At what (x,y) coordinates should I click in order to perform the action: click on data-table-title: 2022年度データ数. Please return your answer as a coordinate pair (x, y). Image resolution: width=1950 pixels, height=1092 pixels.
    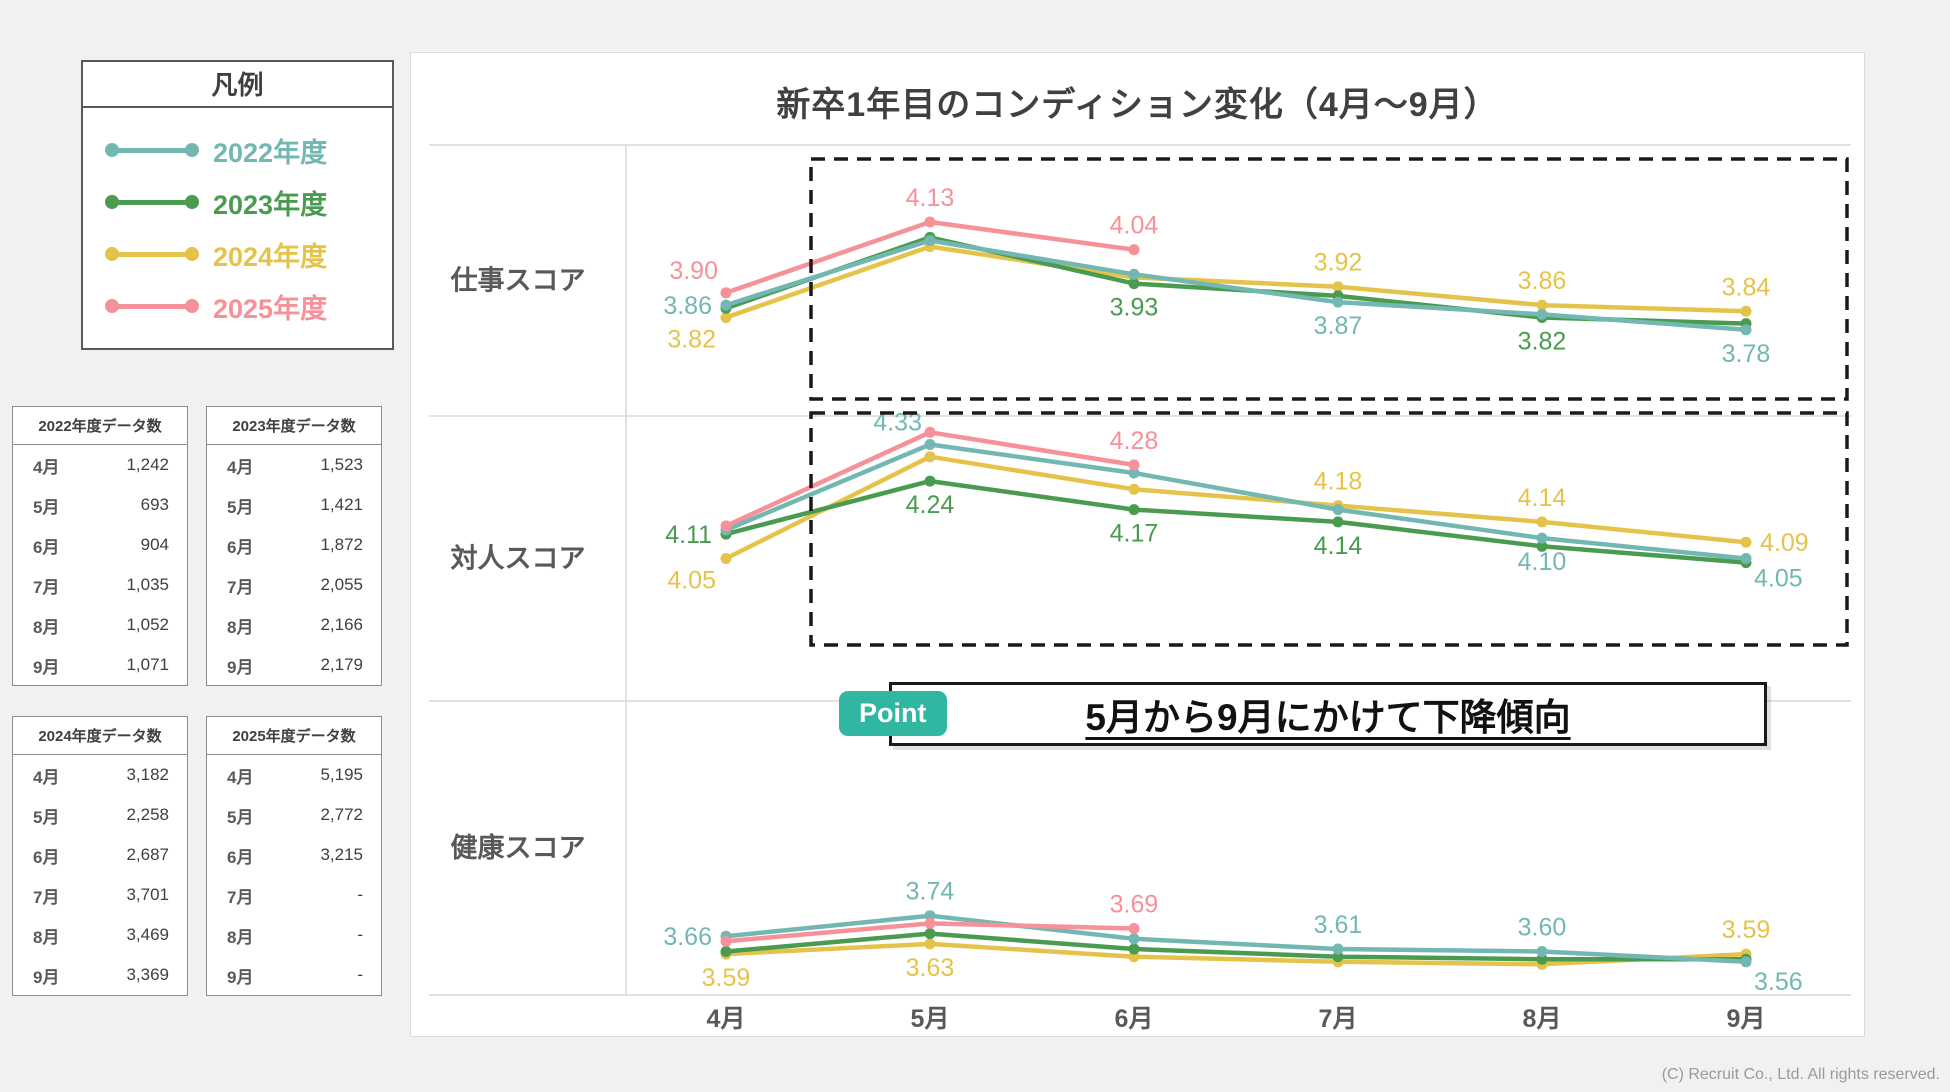
    Looking at the image, I should click on (100, 426).